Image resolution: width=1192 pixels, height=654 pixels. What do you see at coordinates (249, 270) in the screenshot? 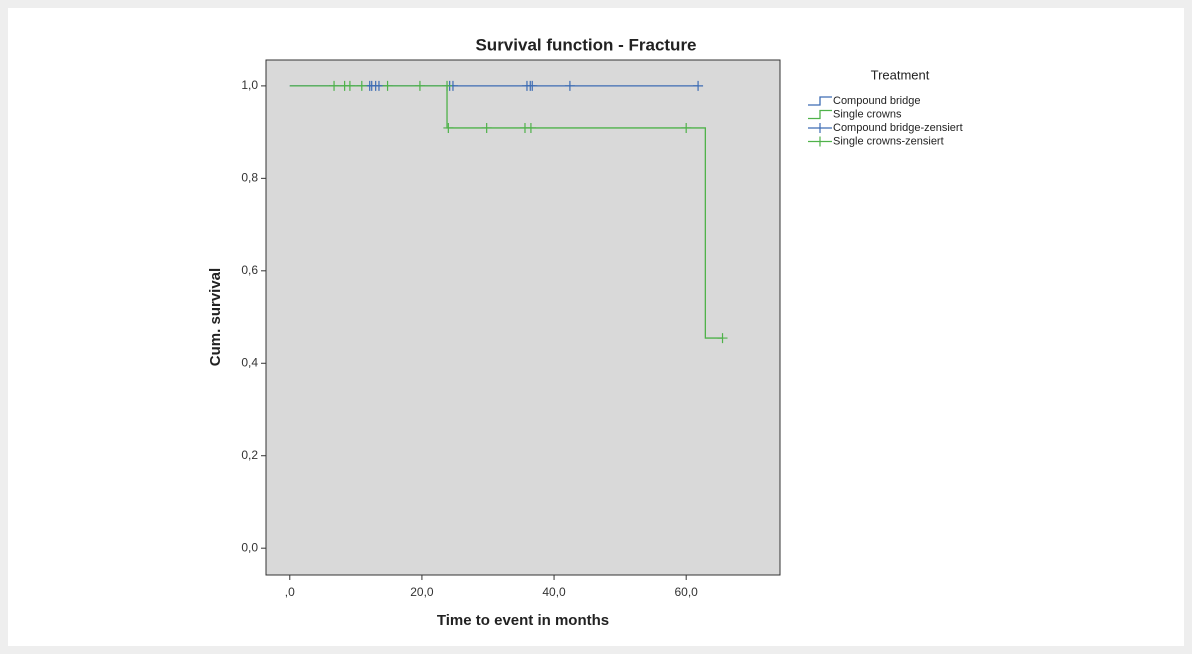
I see `y-tick-label: 0,6` at bounding box center [249, 270].